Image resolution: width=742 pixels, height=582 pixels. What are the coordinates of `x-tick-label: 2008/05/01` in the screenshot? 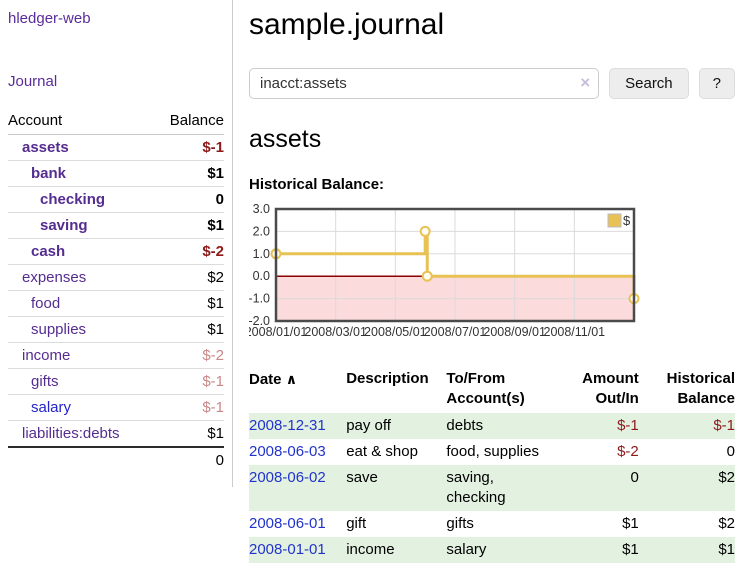 It's located at (395, 332).